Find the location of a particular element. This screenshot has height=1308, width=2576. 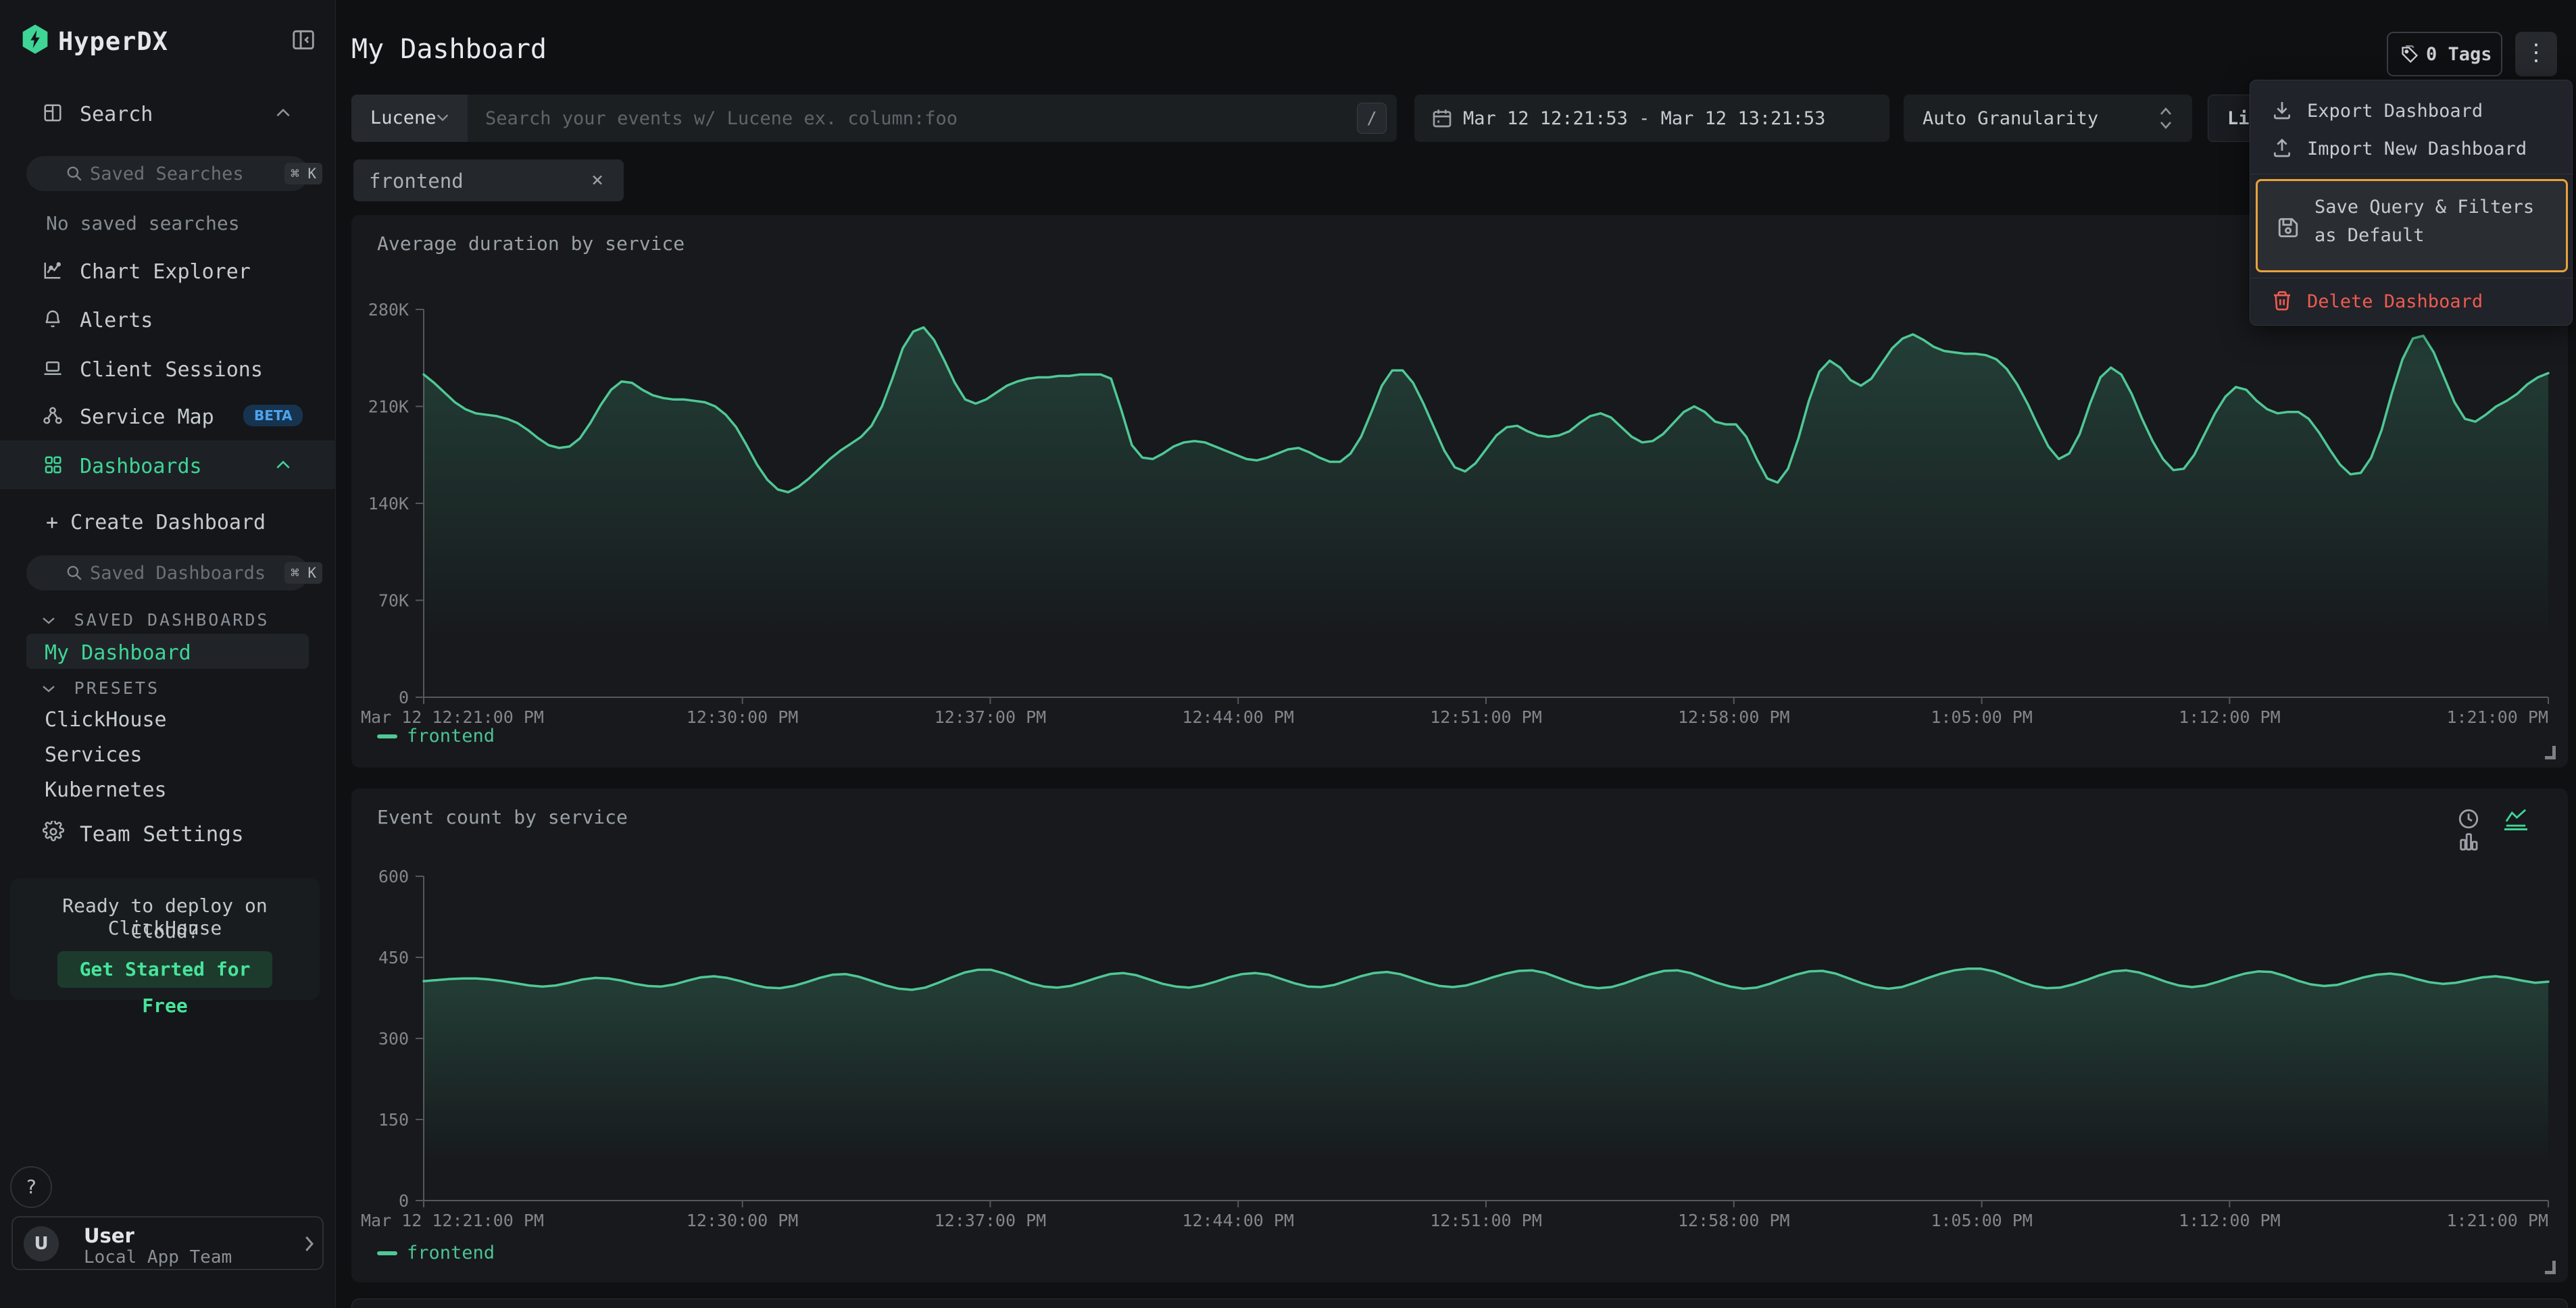

menu-item-delete-dashboard: Delete Dashboard is located at coordinates (2412, 301).